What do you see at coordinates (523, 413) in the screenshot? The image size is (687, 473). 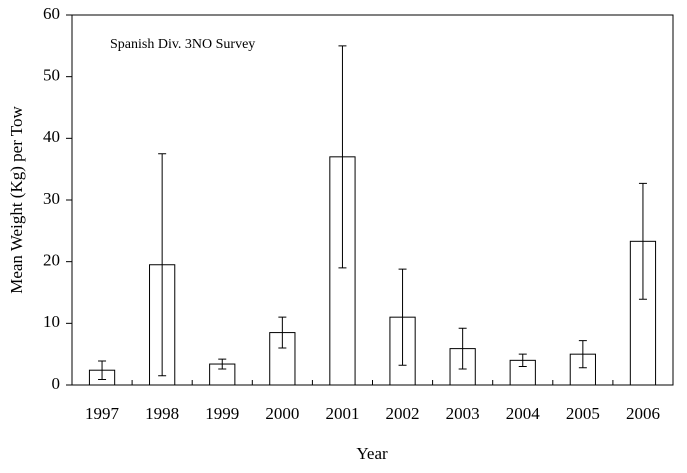 I see `x-tick-label: 2004` at bounding box center [523, 413].